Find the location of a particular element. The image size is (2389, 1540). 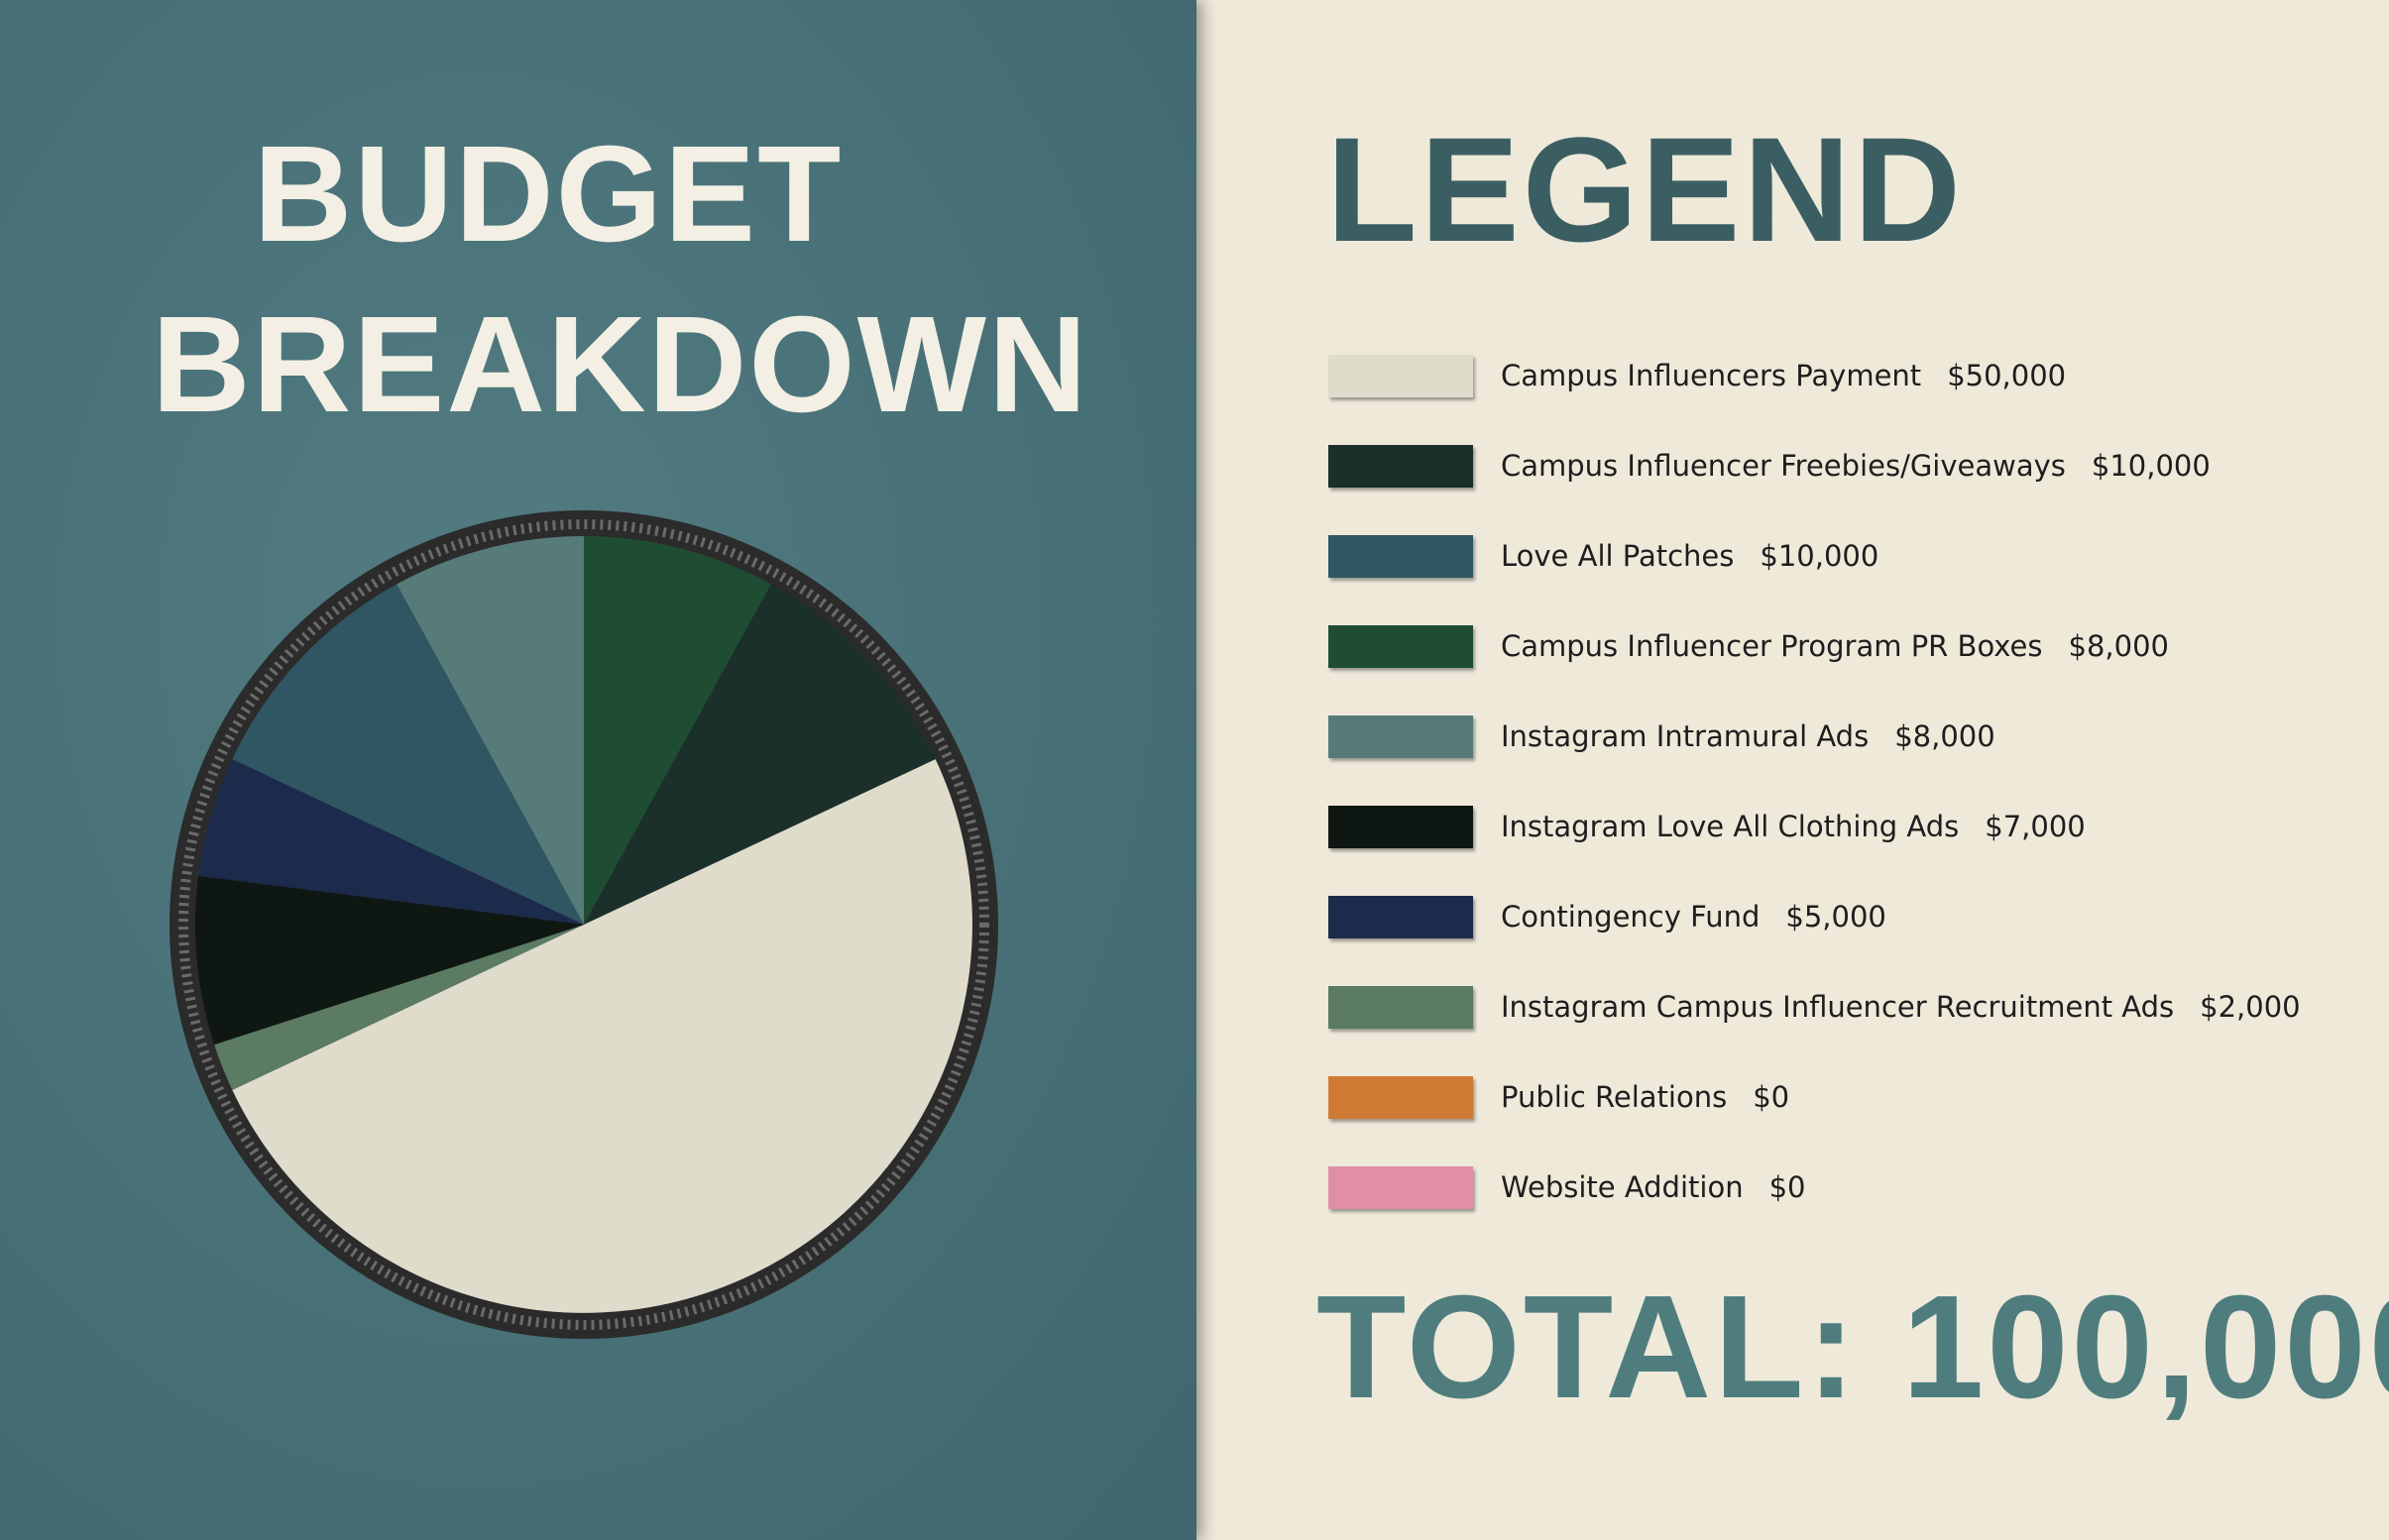

legend-label: Love All Patches is located at coordinates (1618, 556).